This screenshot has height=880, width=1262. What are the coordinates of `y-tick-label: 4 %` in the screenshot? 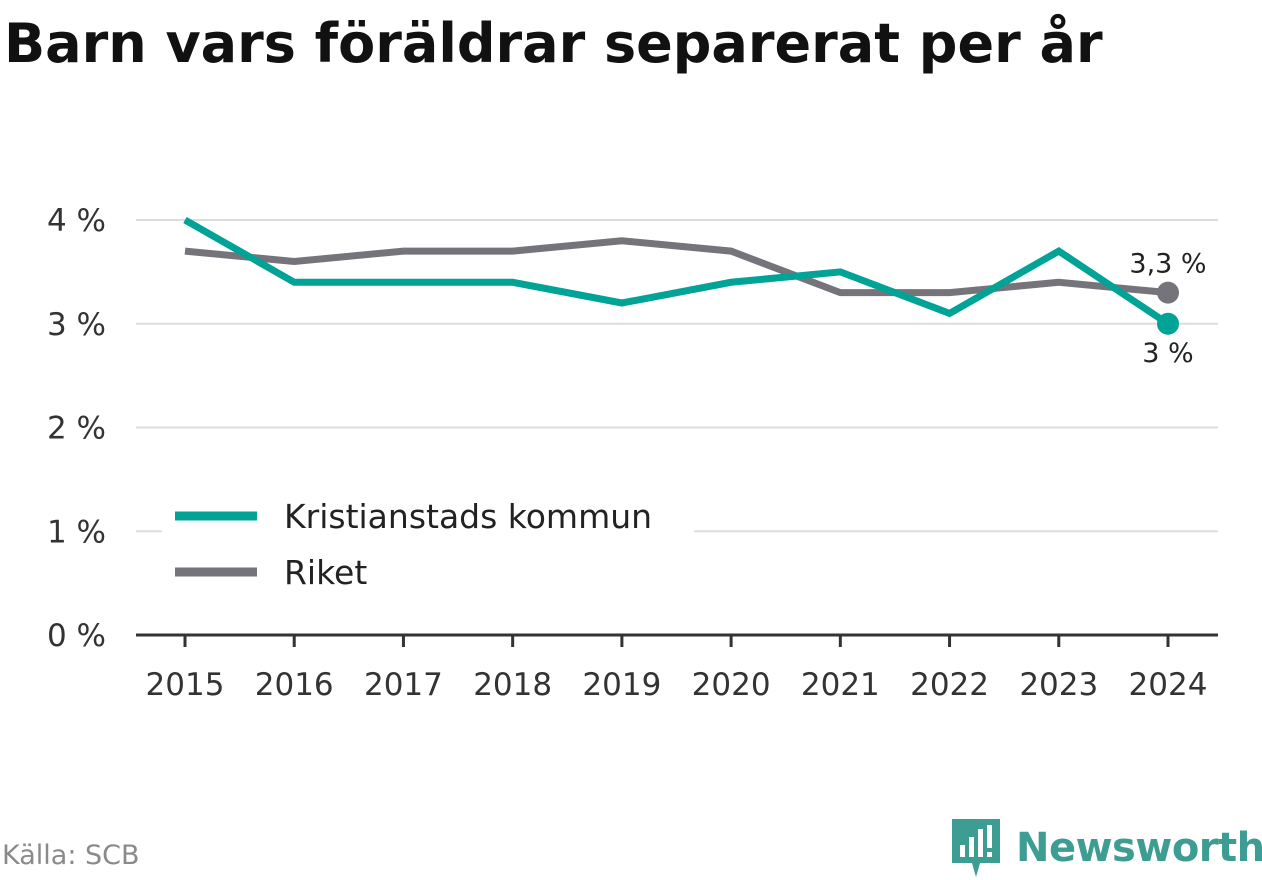 It's located at (76, 221).